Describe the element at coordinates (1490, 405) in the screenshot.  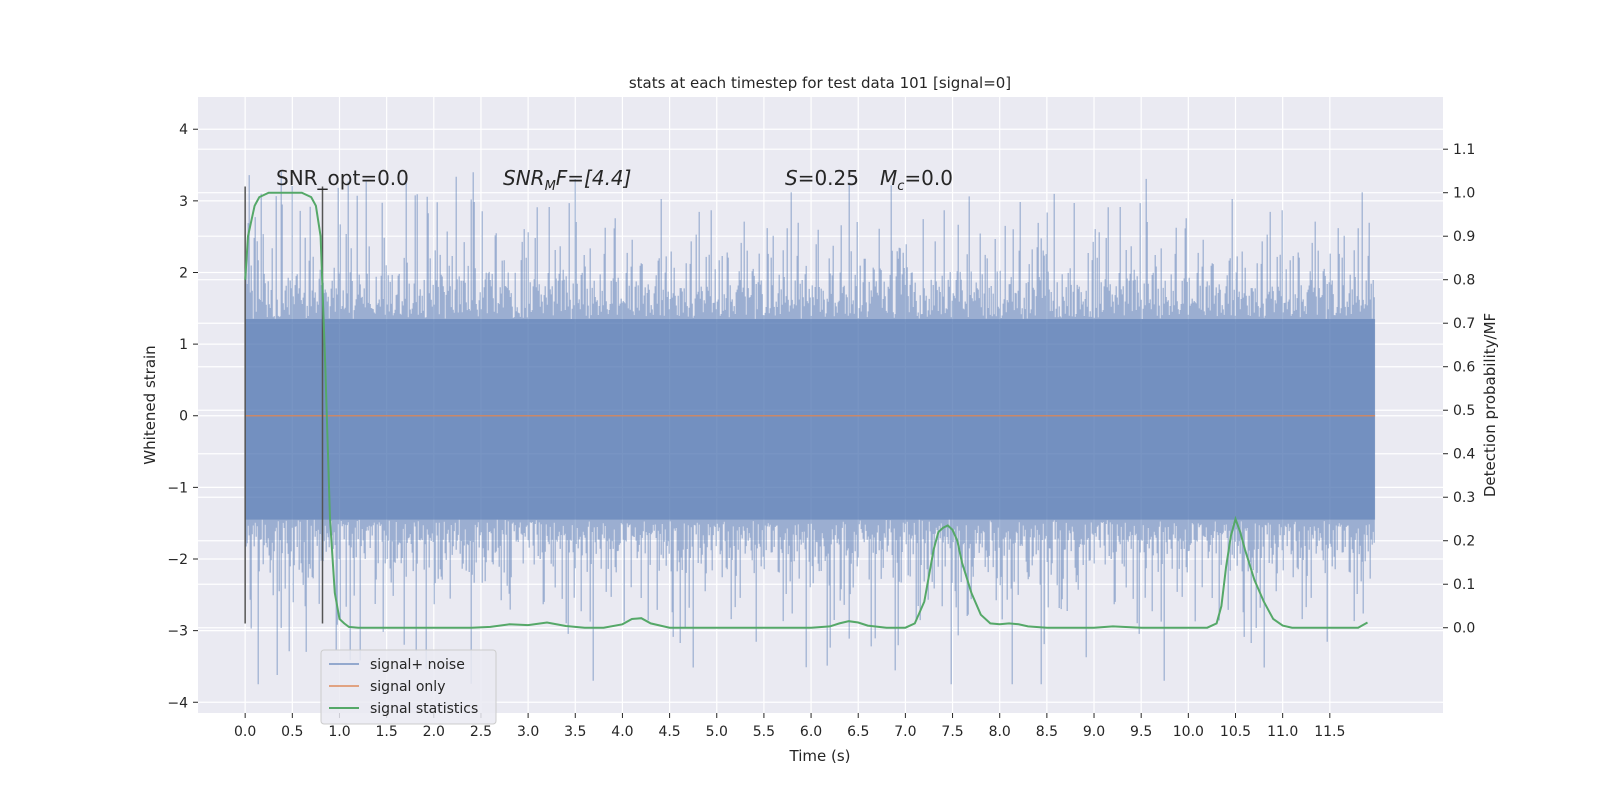
I see `y2-axis-label: Detection probability/MF` at that location.